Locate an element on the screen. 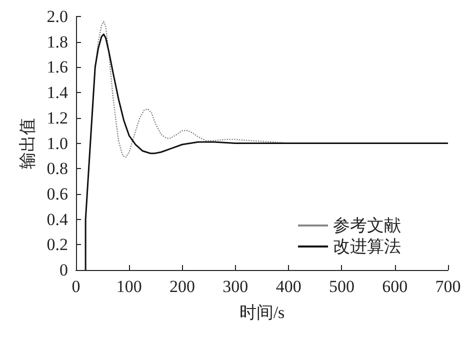 The height and width of the screenshot is (338, 474). y-tick-label: 0.6 is located at coordinates (57, 194).